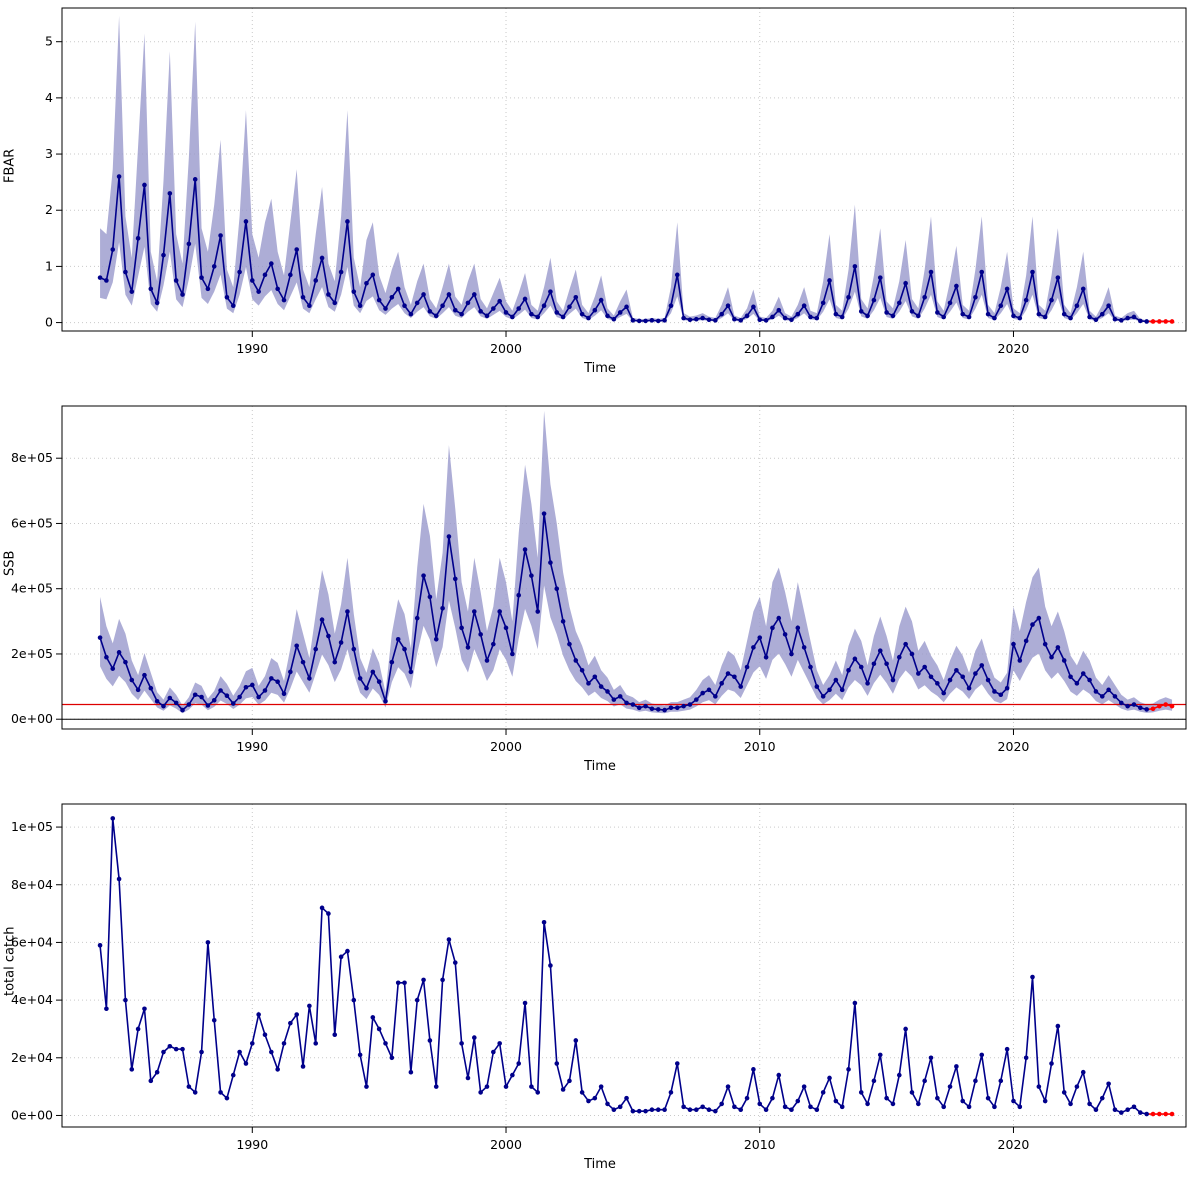 The width and height of the screenshot is (1200, 1200). I want to click on y-tick-label: 4e+05, so click(32, 588).